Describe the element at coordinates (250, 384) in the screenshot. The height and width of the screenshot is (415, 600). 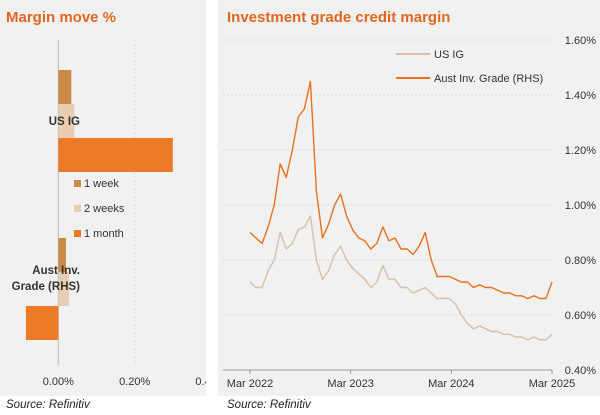
I see `x-tick-label: Mar 2022` at that location.